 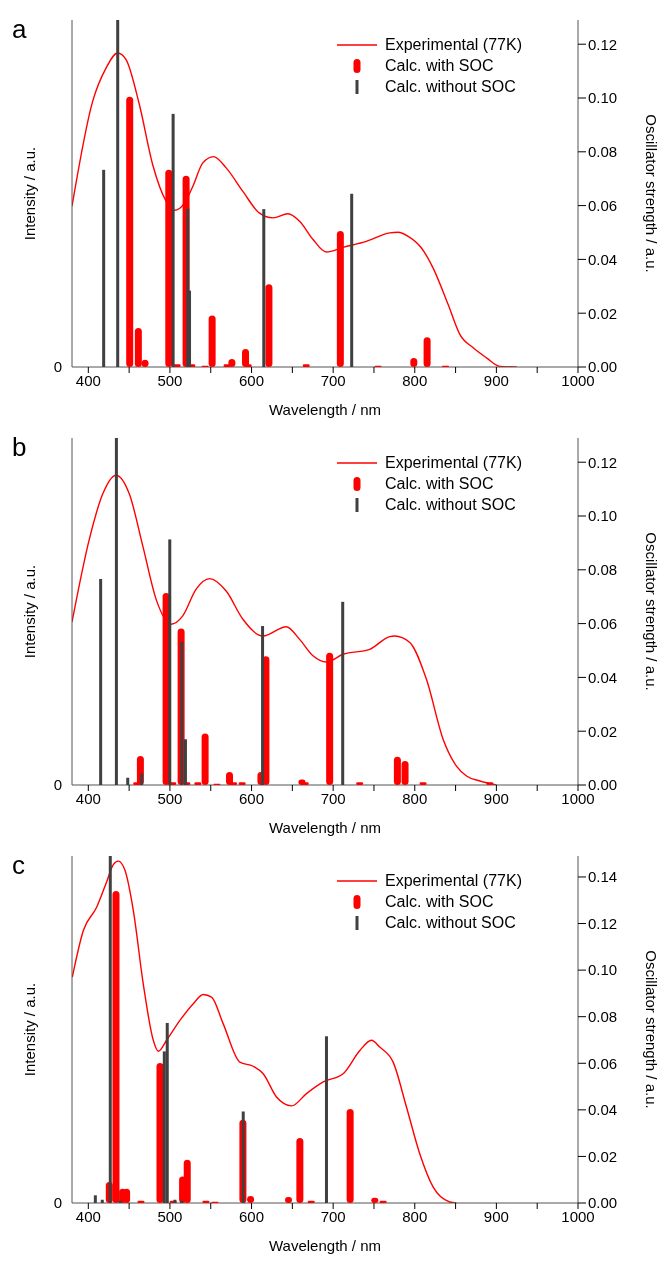 I want to click on chart-title: b, so click(x=19, y=447).